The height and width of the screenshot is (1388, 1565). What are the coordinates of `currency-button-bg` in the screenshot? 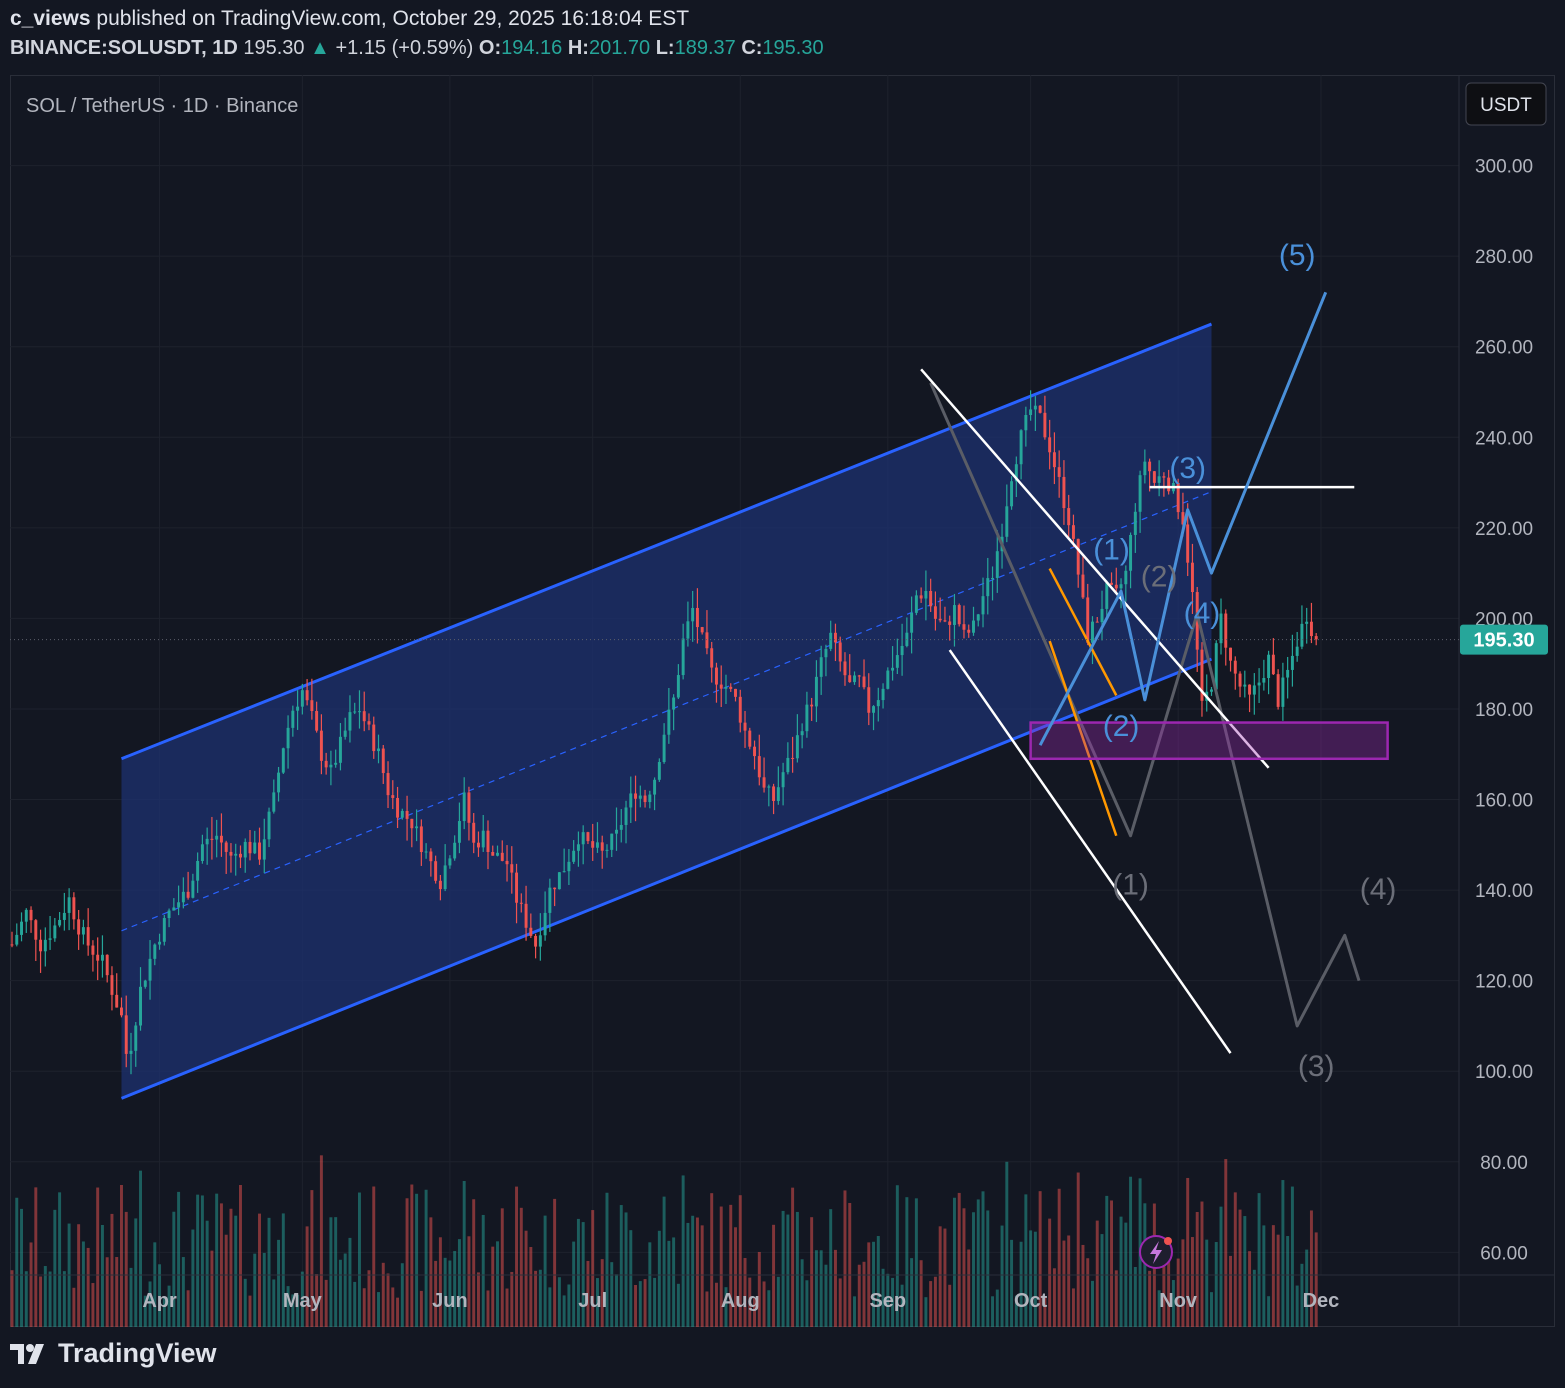 It's located at (1506, 104).